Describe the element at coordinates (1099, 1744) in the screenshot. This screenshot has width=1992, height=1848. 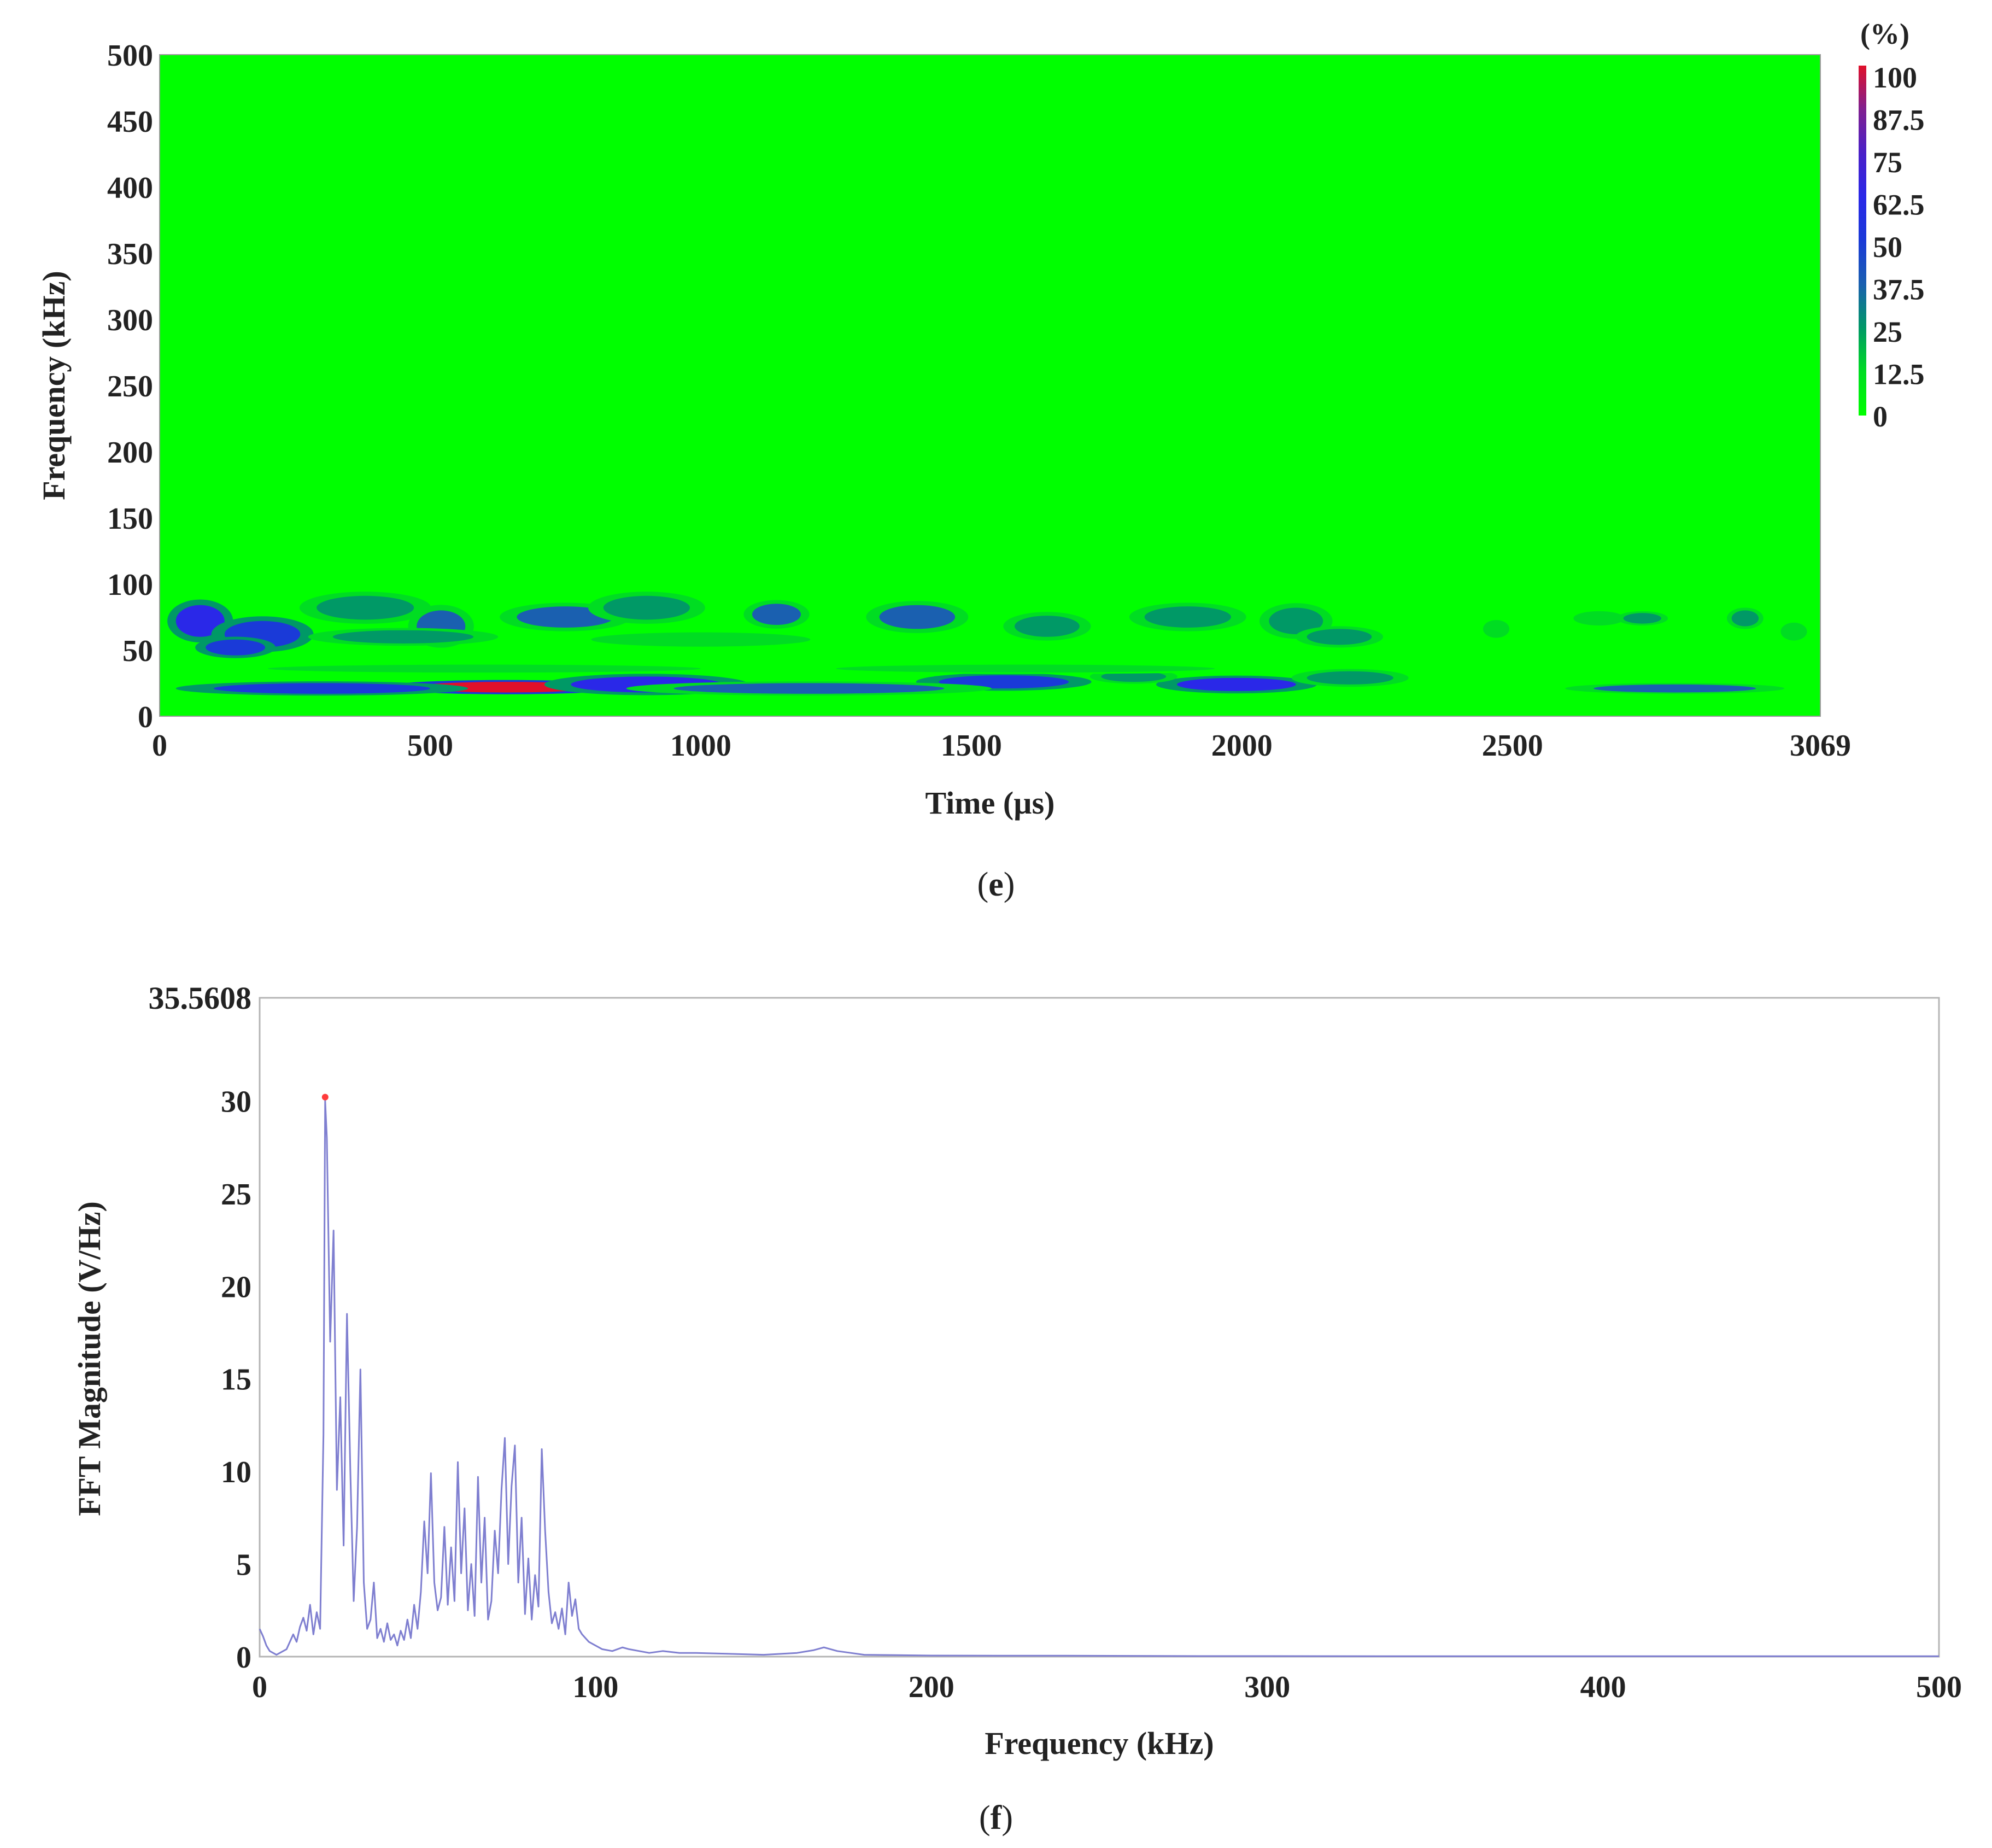
I see `spectrum-x-axis-label: Frequency (kHz)` at that location.